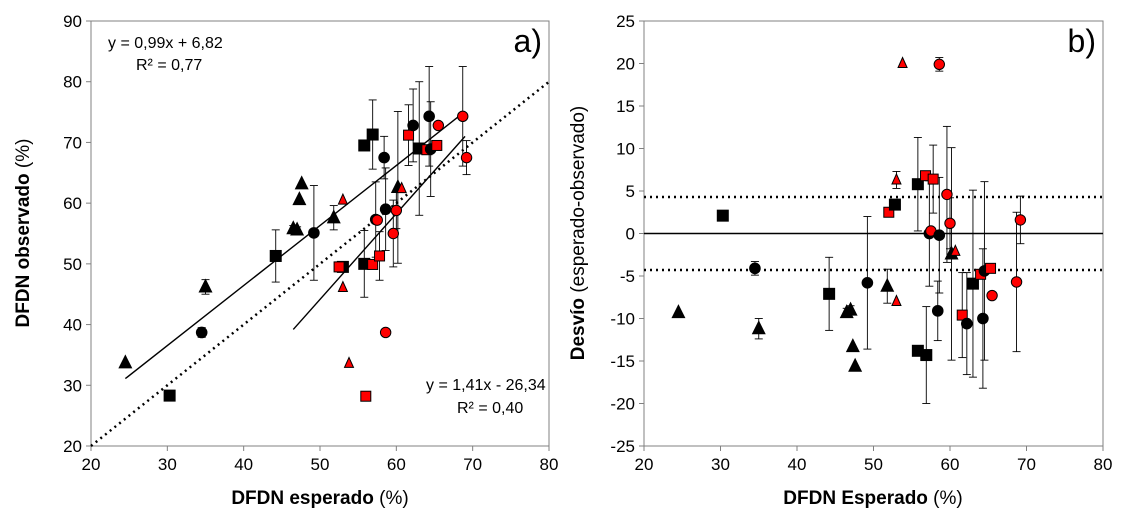 The width and height of the screenshot is (1121, 519). What do you see at coordinates (169, 65) in the screenshot?
I see `panel-a-equation-1-line-2: R² = 0,77` at bounding box center [169, 65].